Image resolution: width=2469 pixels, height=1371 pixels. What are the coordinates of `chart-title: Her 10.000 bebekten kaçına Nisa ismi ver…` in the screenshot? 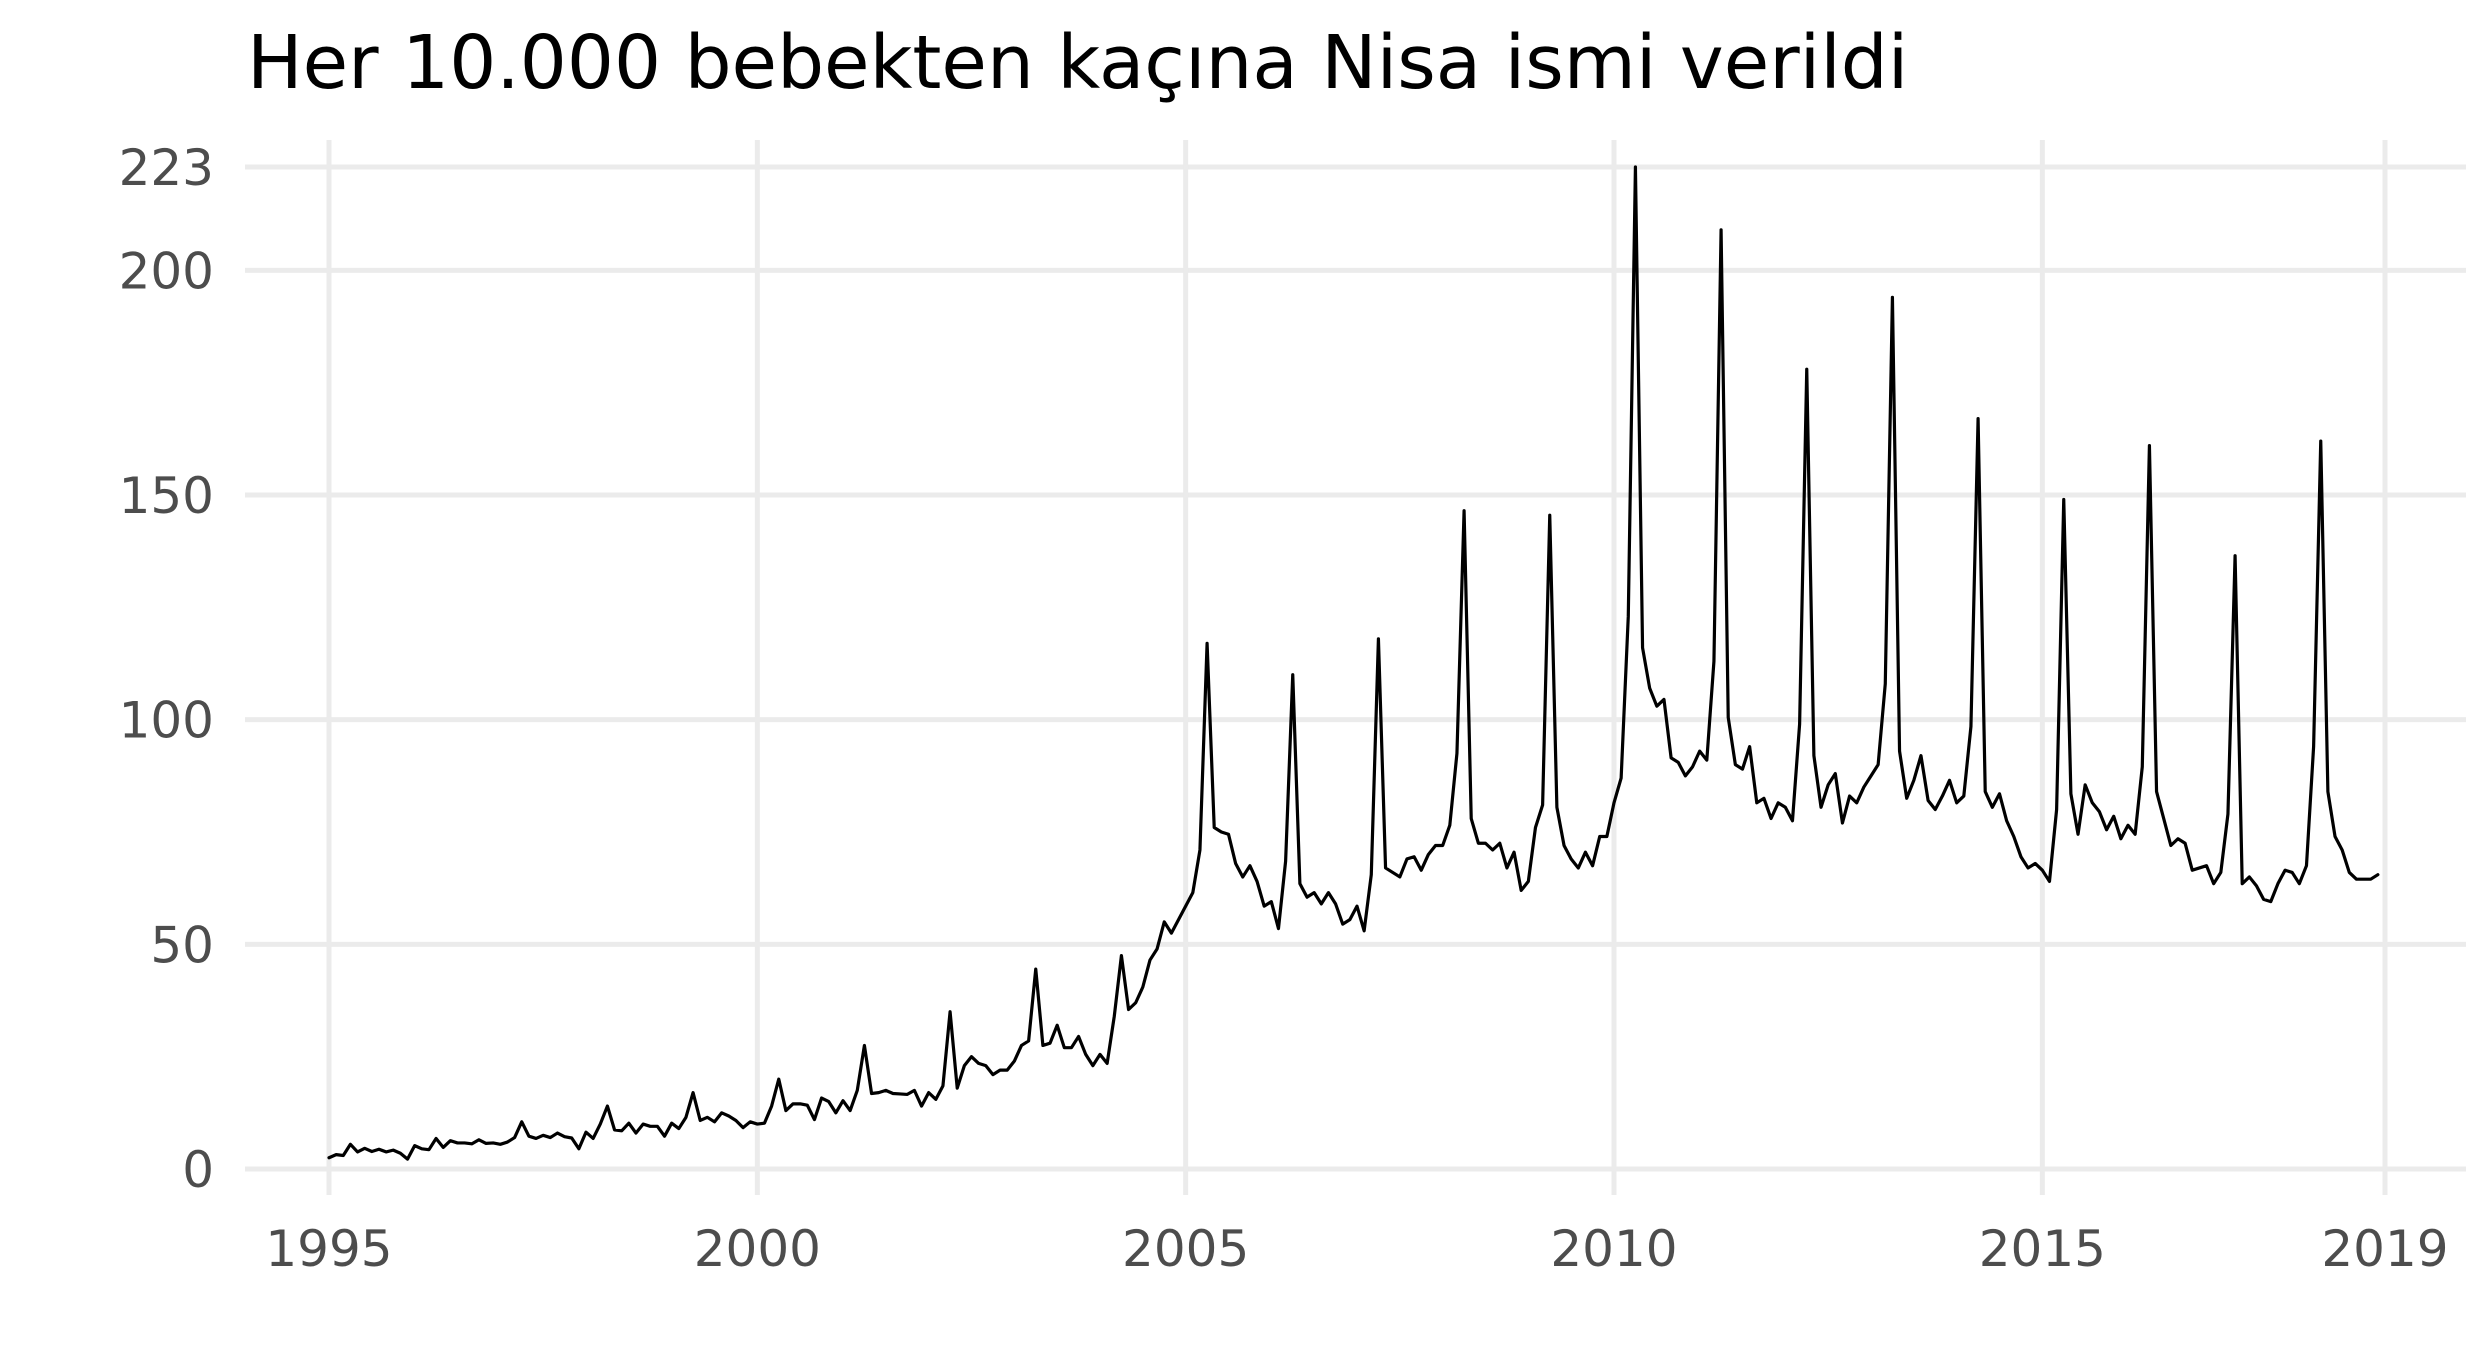 It's located at (1077, 63).